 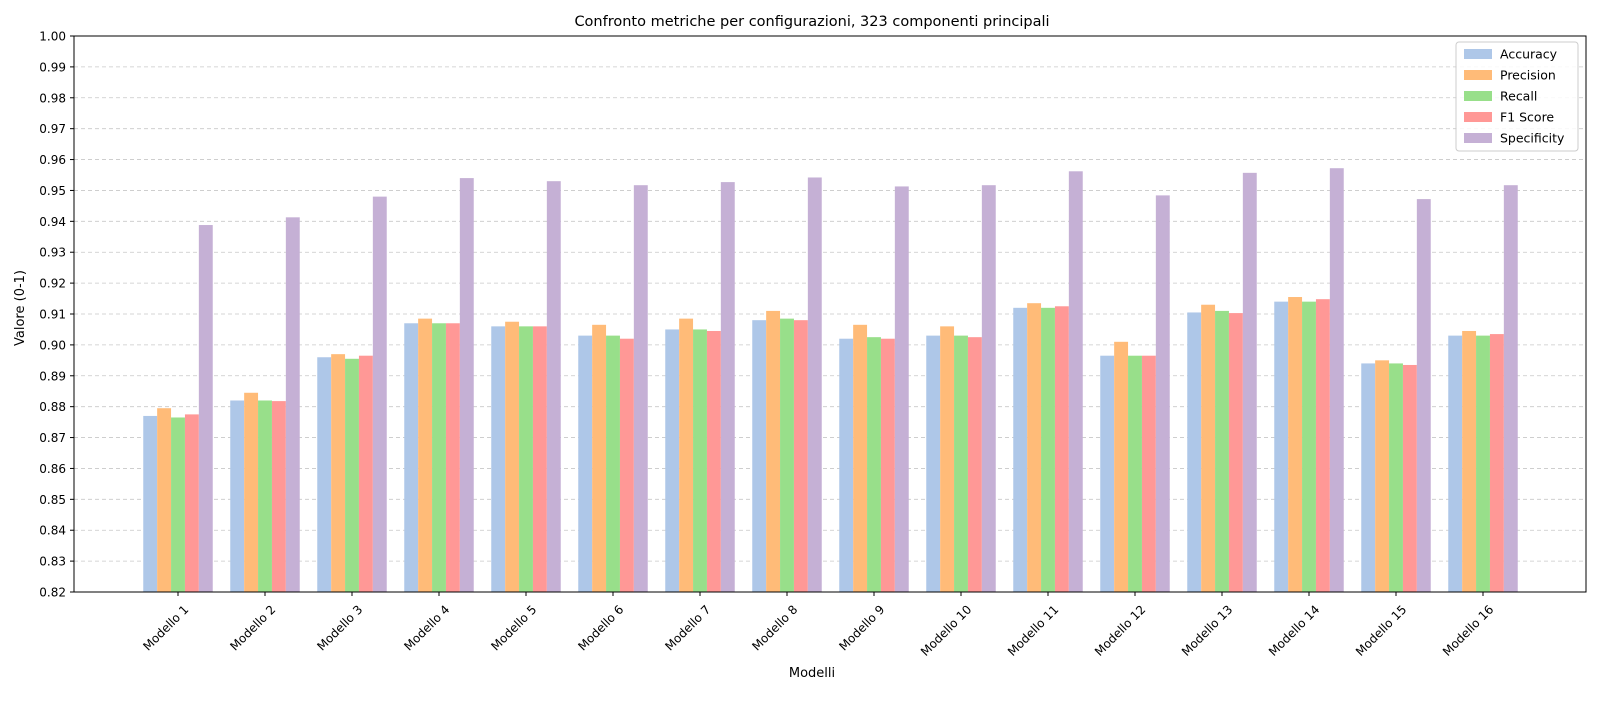 I want to click on x-tick-label: Modello 2, so click(x=252, y=627).